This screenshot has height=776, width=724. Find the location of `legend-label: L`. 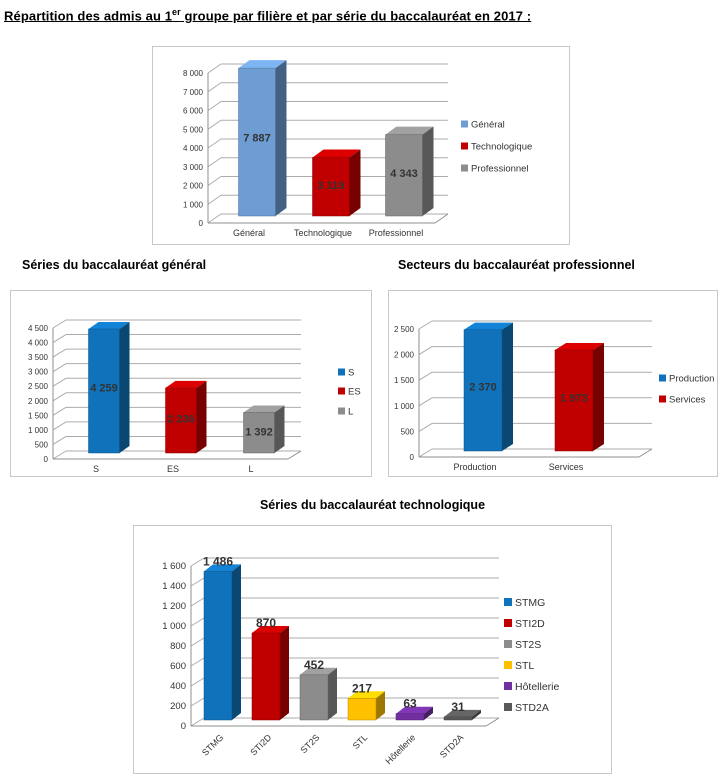

legend-label: L is located at coordinates (350, 411).